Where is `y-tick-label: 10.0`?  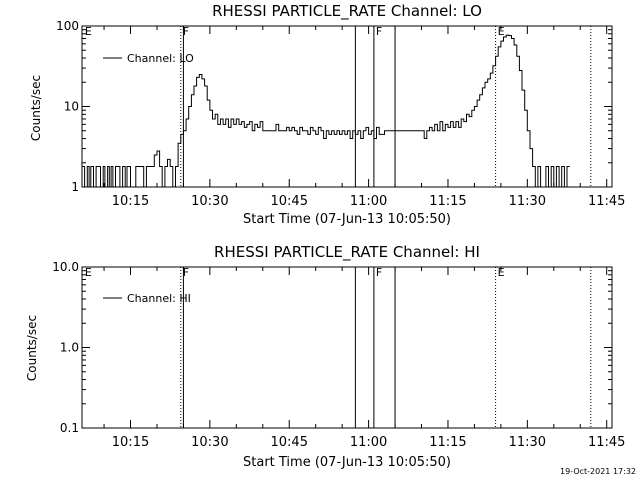
y-tick-label: 10.0 is located at coordinates (65, 267).